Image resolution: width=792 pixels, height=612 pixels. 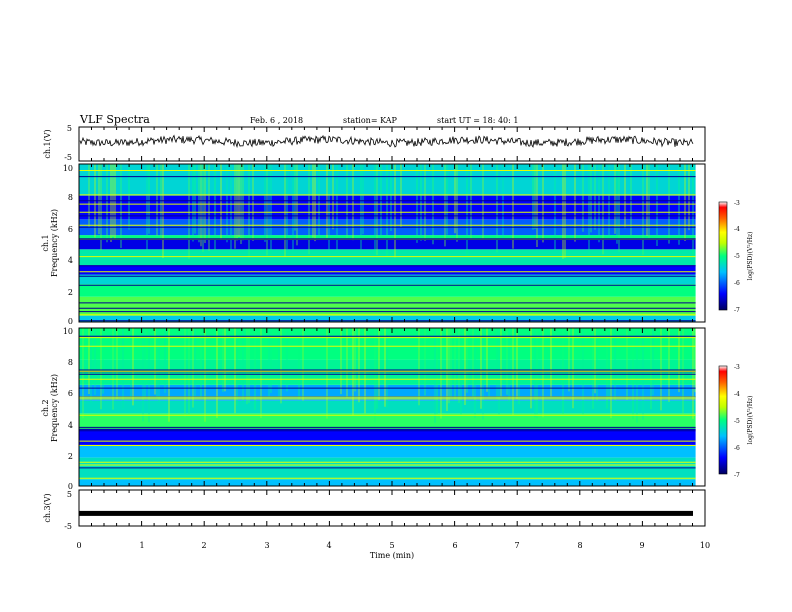 What do you see at coordinates (737, 283) in the screenshot?
I see `ch1-cb-tick-m6: -6` at bounding box center [737, 283].